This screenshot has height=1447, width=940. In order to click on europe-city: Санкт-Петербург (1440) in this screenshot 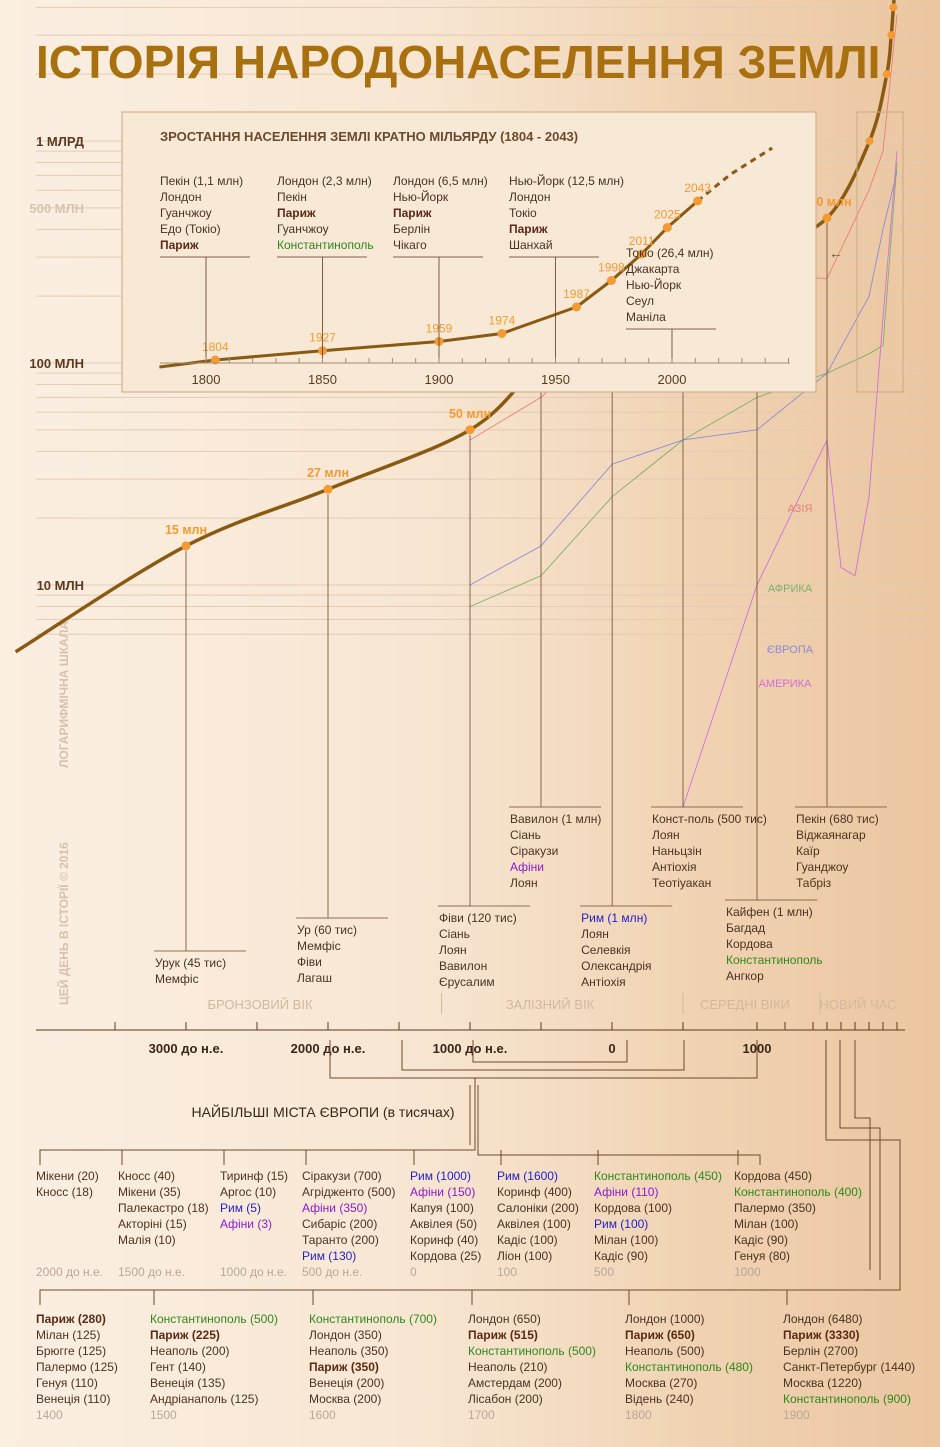, I will do `click(849, 1367)`.